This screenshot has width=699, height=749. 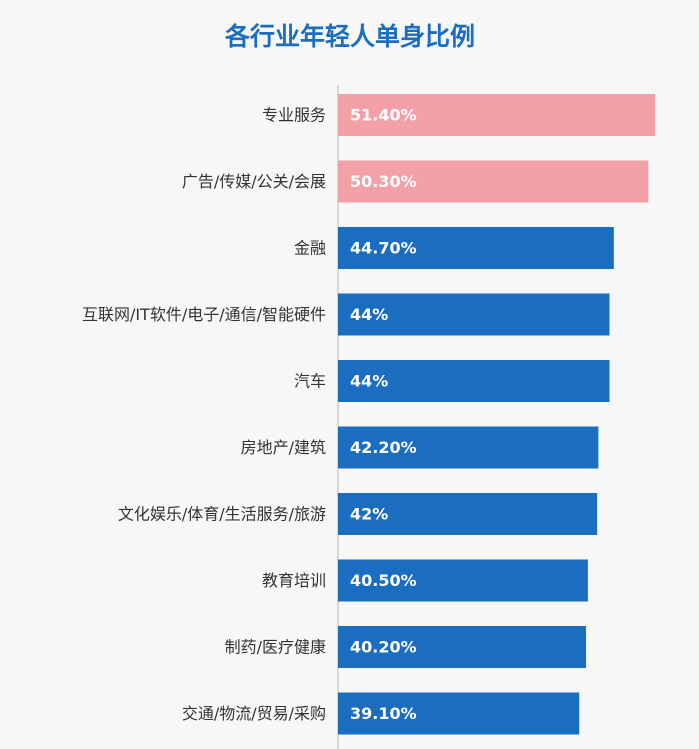 What do you see at coordinates (310, 248) in the screenshot?
I see `category-label: 金融` at bounding box center [310, 248].